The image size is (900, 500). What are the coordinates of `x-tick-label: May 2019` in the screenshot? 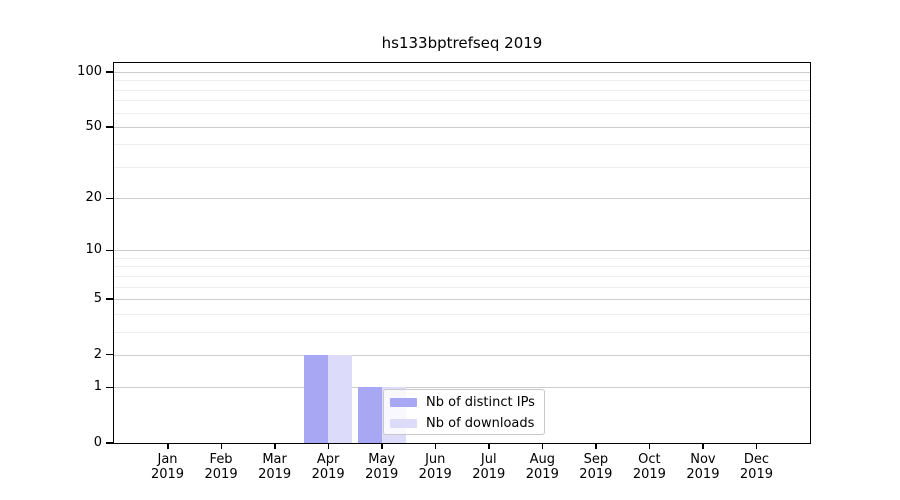 It's located at (382, 467).